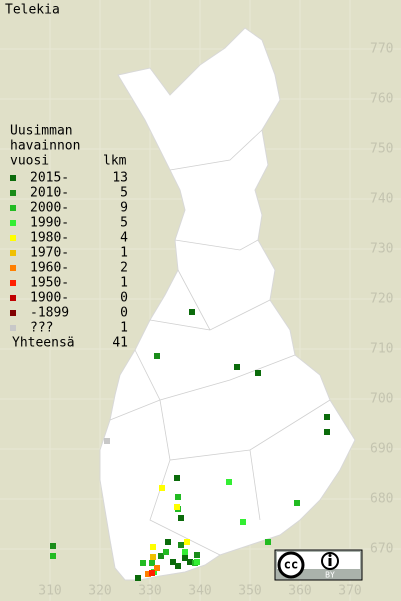 The height and width of the screenshot is (601, 401). What do you see at coordinates (49, 193) in the screenshot?
I see `legend-label: 2010-` at bounding box center [49, 193].